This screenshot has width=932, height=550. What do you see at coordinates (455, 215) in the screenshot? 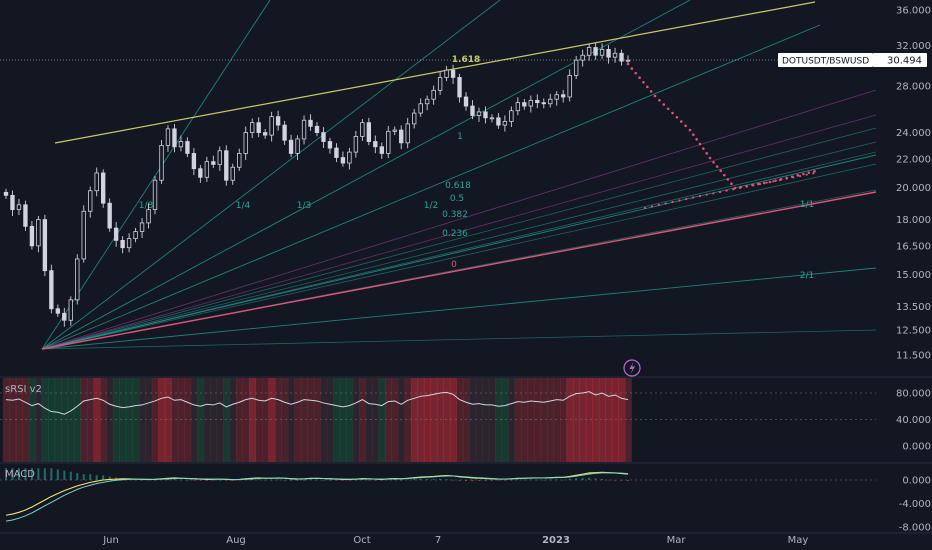
I see `fib-label: 0.382` at bounding box center [455, 215].